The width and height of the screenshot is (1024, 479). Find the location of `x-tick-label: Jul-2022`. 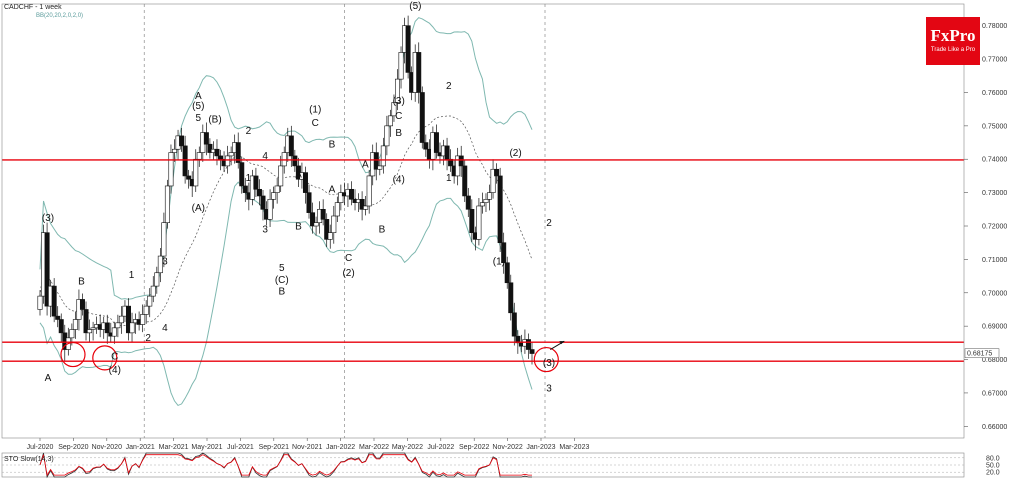

x-tick-label: Jul-2022 is located at coordinates (440, 447).